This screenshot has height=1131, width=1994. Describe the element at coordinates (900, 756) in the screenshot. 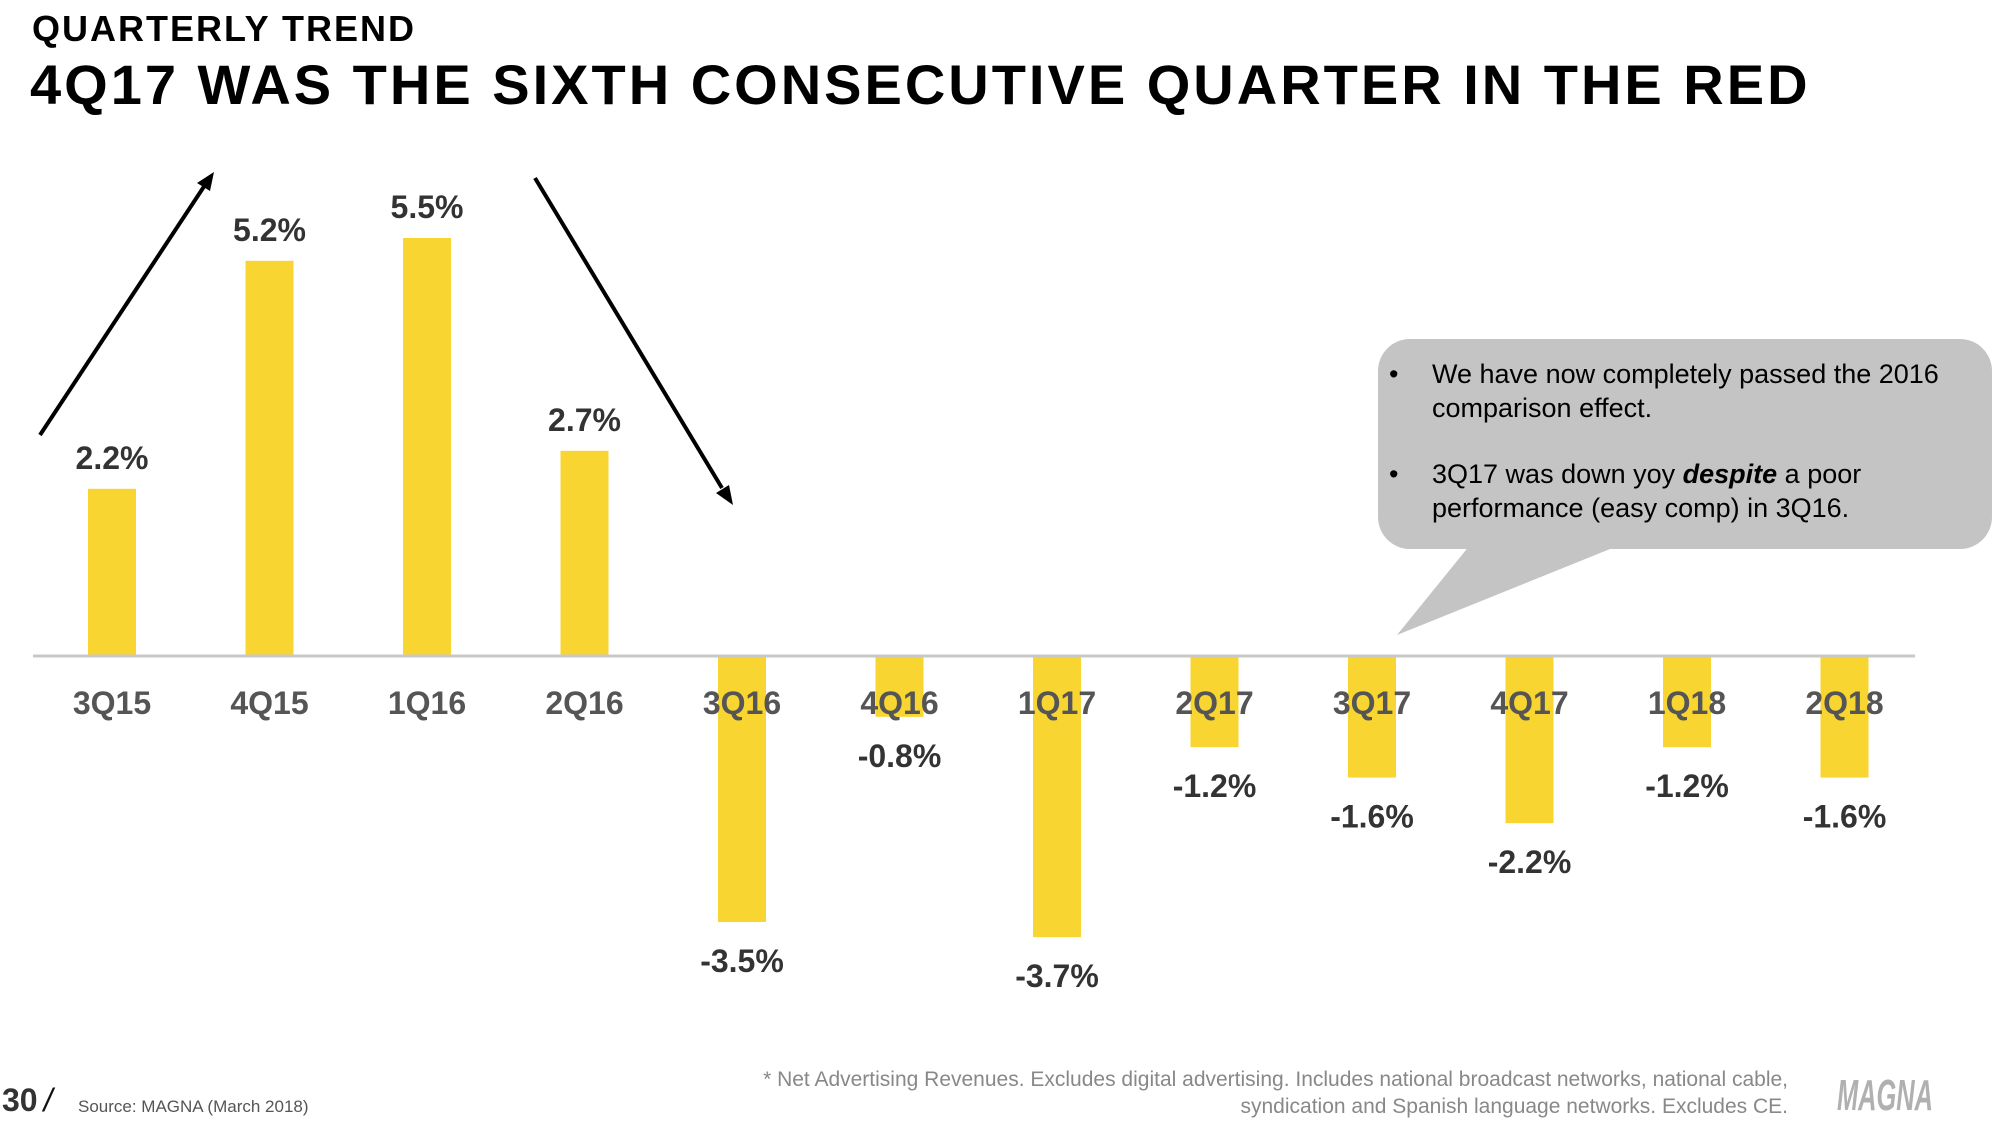

I see `value-label-4Q16: -0.8%` at that location.